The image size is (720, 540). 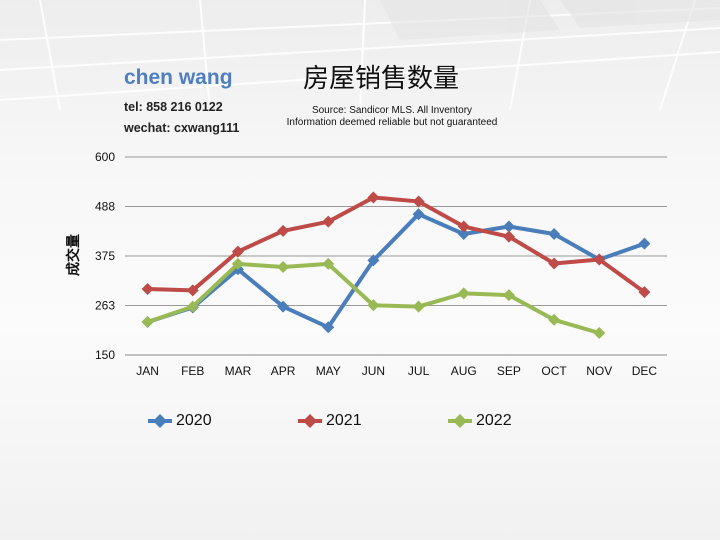 What do you see at coordinates (173, 107) in the screenshot?
I see `agent-tel: tel: 858 216 0122` at bounding box center [173, 107].